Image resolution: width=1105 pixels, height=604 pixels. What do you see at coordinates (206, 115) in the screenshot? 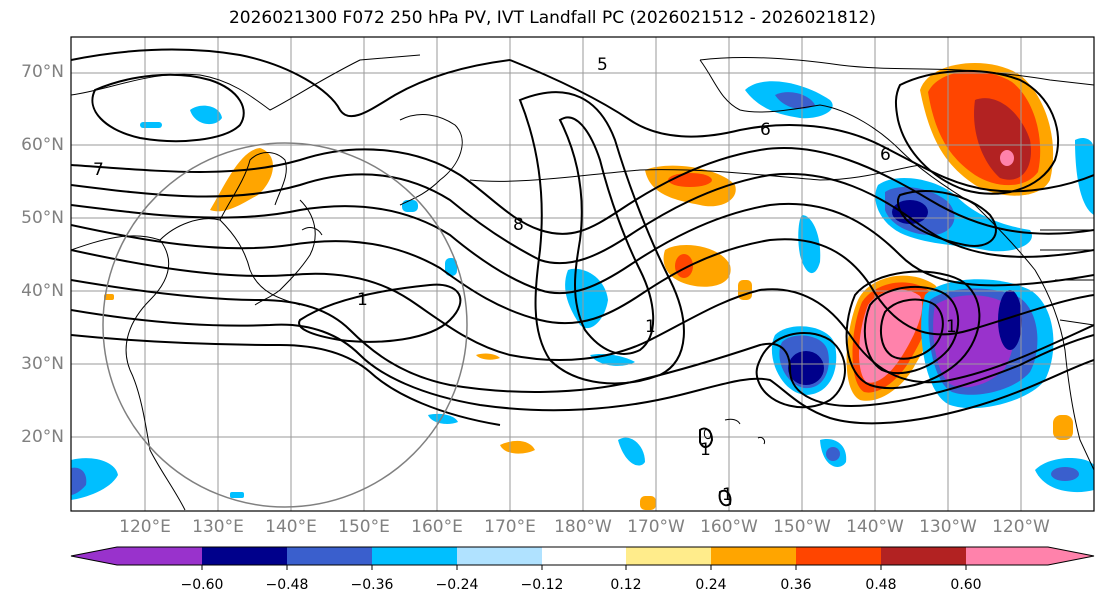
I see `shade-kamchatka-cold` at bounding box center [206, 115].